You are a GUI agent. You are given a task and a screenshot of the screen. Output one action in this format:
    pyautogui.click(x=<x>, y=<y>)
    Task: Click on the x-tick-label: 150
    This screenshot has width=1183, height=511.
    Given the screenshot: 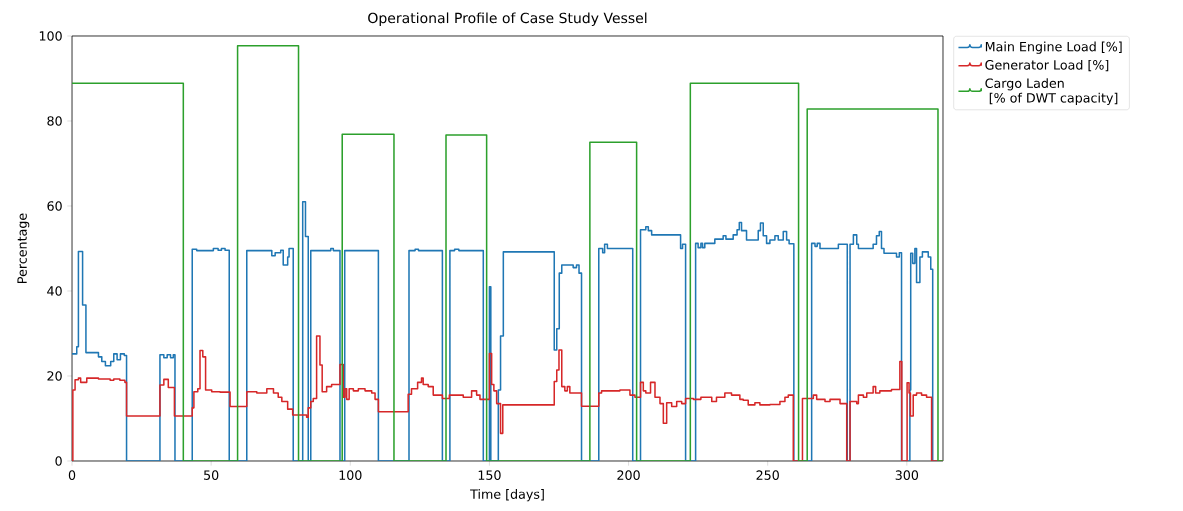 What is the action you would take?
    pyautogui.click(x=489, y=475)
    